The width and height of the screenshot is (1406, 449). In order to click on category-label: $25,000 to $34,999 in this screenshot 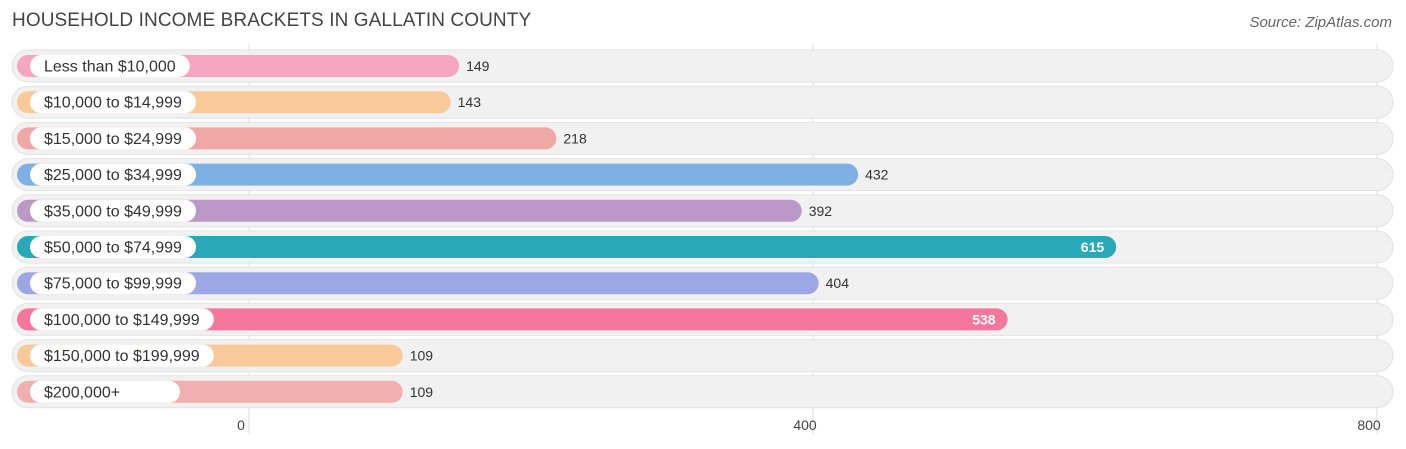, I will do `click(113, 175)`.